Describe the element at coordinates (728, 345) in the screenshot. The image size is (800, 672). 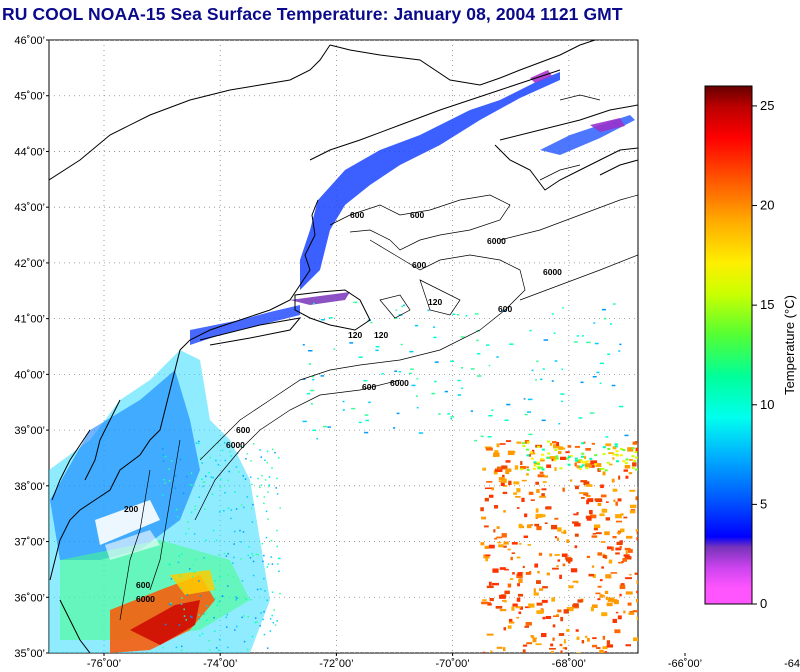
I see `colorbar-gradient` at that location.